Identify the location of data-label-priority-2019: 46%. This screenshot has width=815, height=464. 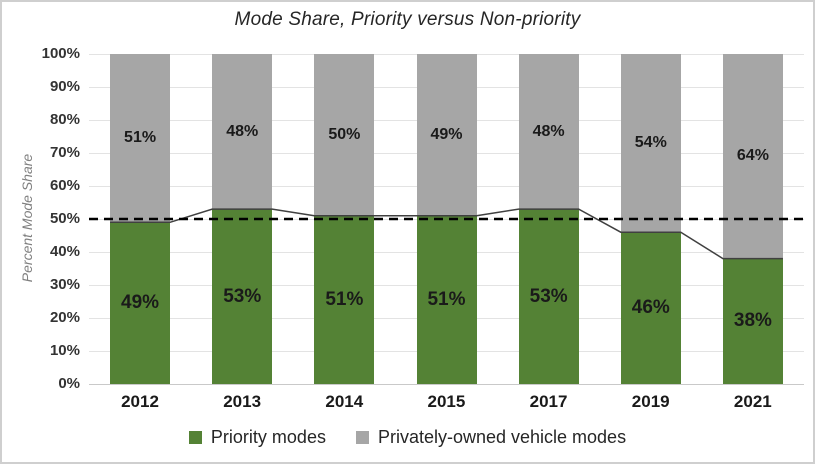
(650, 308).